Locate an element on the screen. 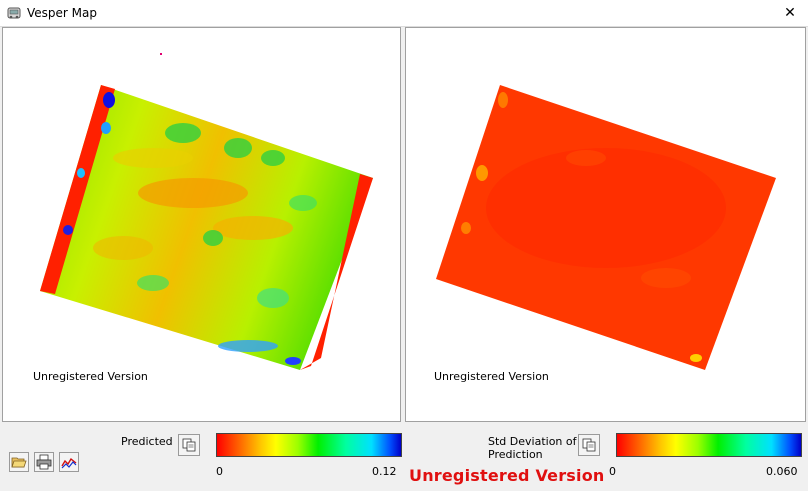  std-color-scale is located at coordinates (709, 445).